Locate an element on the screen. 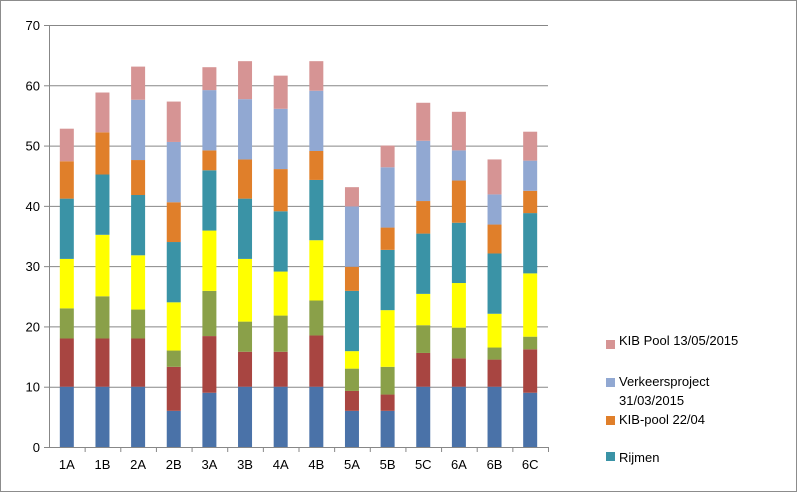 This screenshot has width=797, height=492. y-tick-label: 70 is located at coordinates (33, 25).